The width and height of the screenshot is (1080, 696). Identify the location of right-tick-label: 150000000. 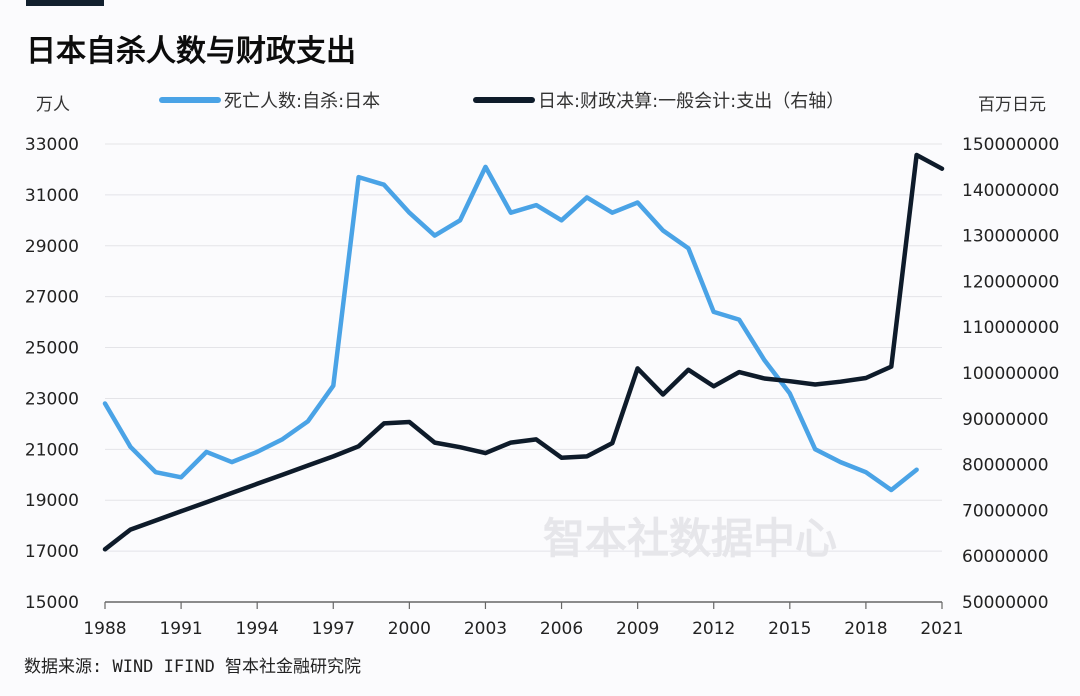
(1010, 145).